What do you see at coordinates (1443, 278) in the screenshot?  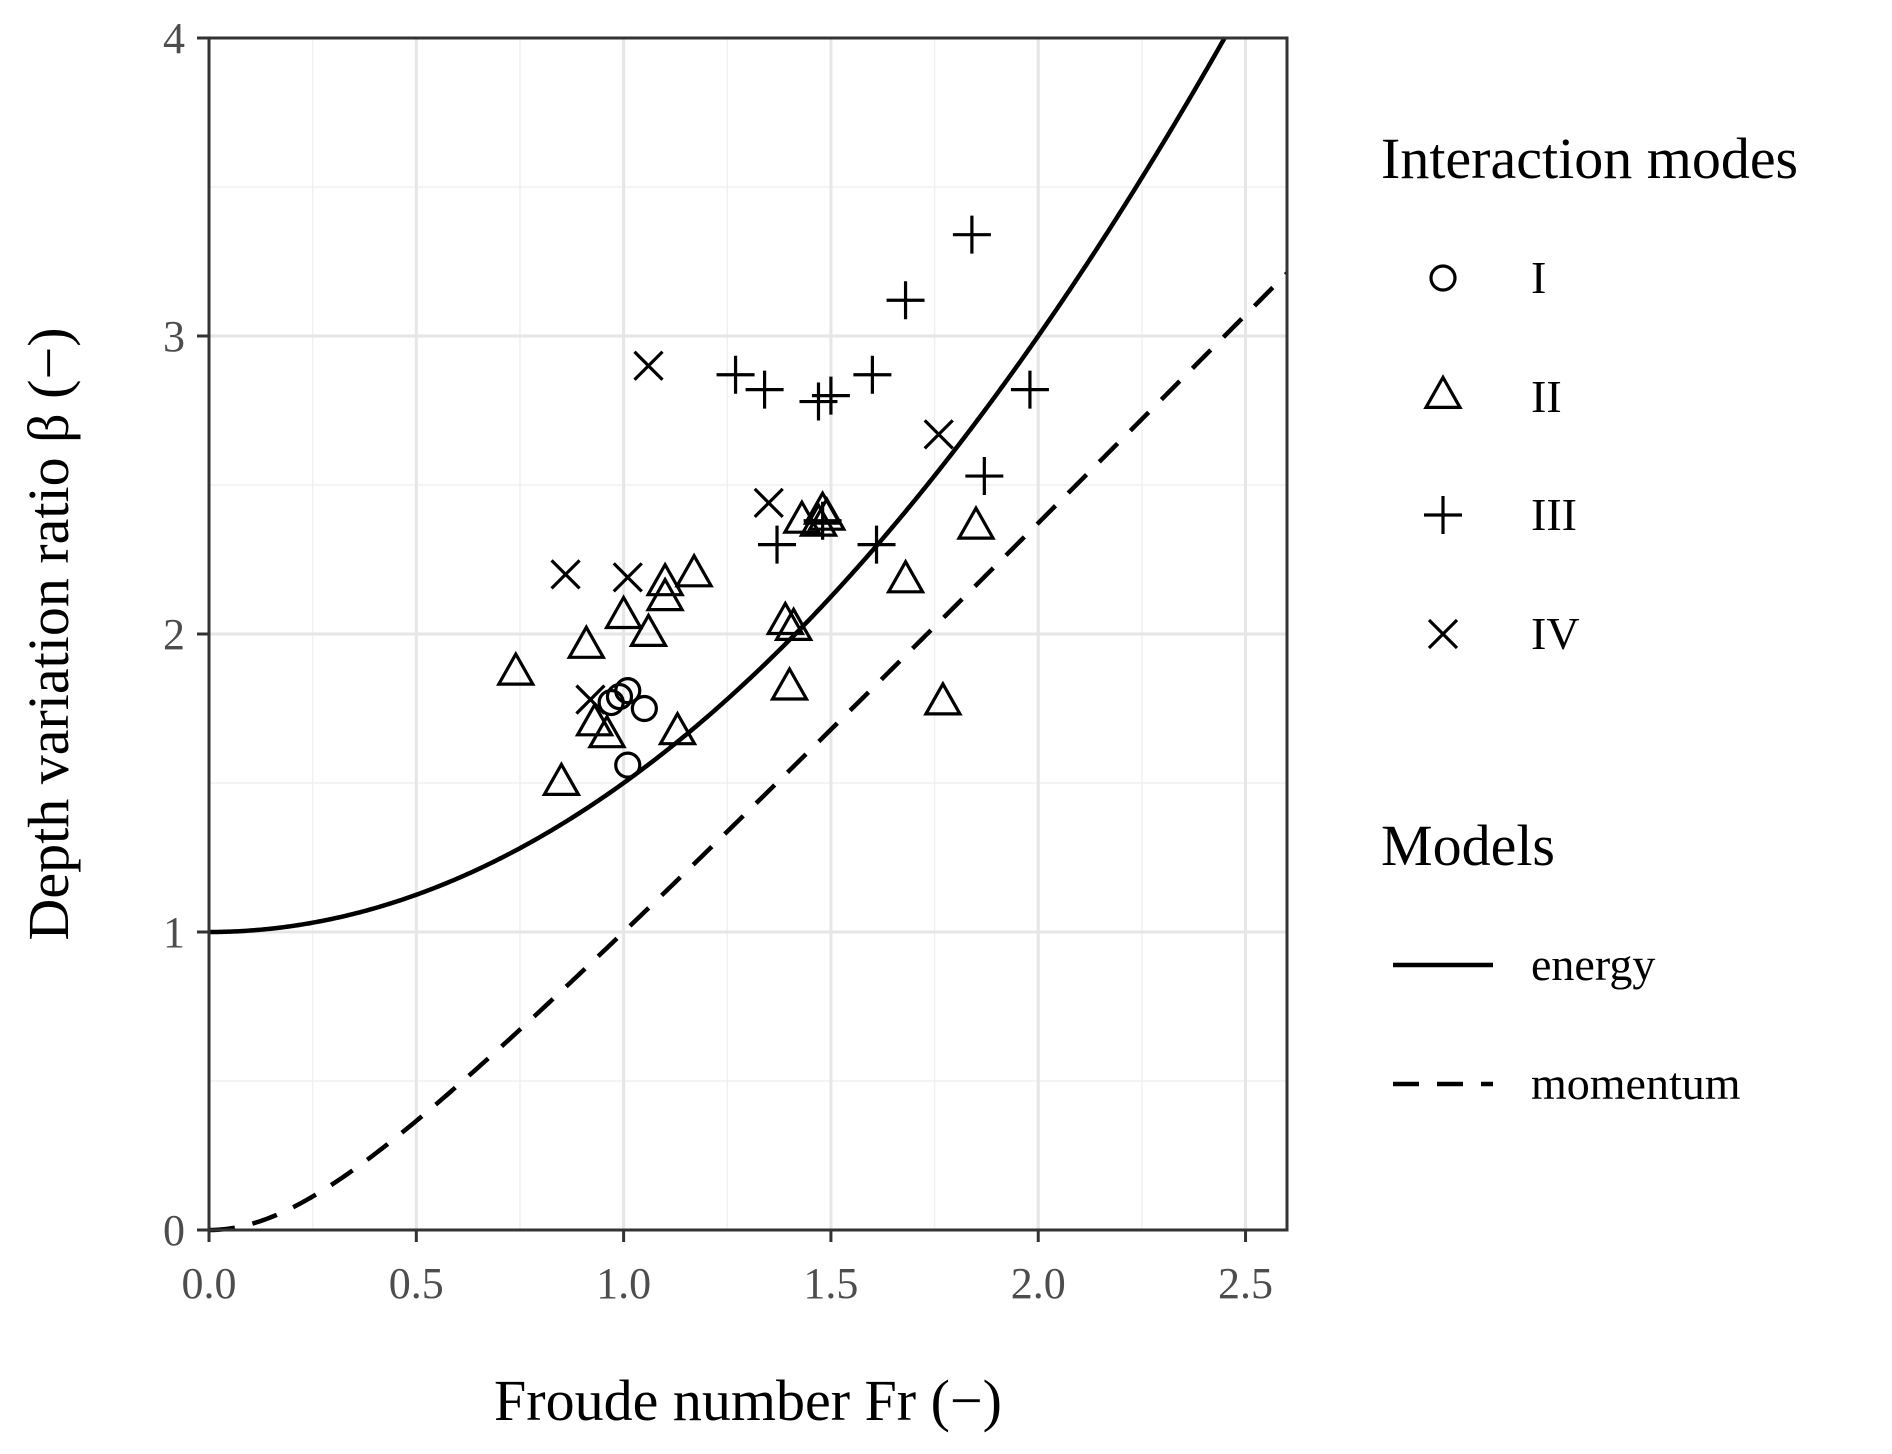 I see `legend-key-I` at bounding box center [1443, 278].